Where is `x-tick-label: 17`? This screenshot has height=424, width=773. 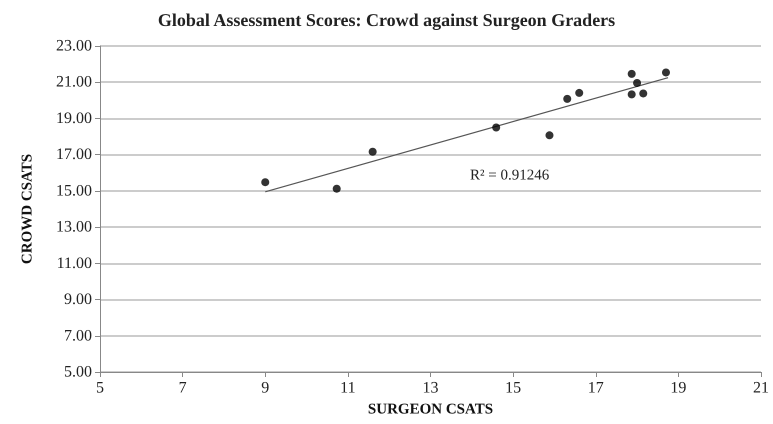
x-tick-label: 17 is located at coordinates (596, 388).